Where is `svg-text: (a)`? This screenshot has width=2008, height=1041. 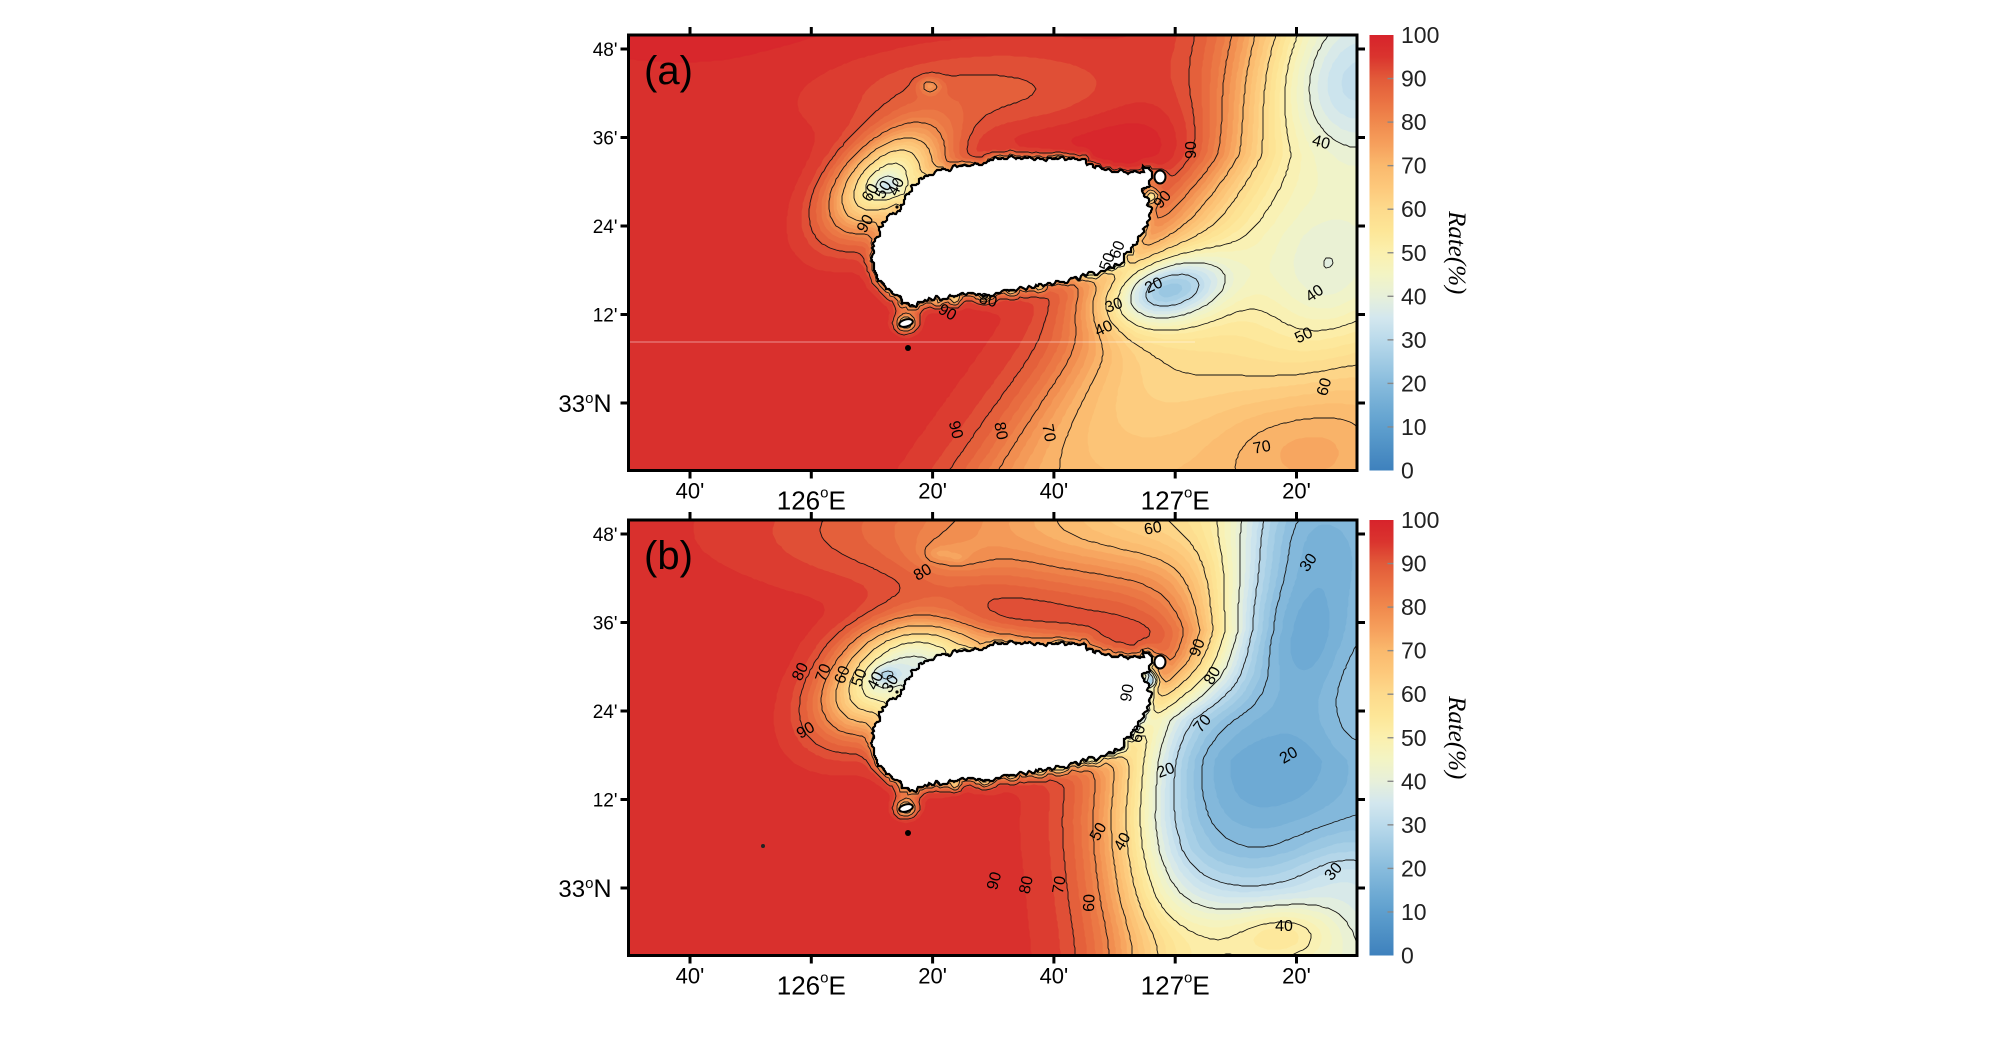
svg-text: (a) is located at coordinates (668, 71).